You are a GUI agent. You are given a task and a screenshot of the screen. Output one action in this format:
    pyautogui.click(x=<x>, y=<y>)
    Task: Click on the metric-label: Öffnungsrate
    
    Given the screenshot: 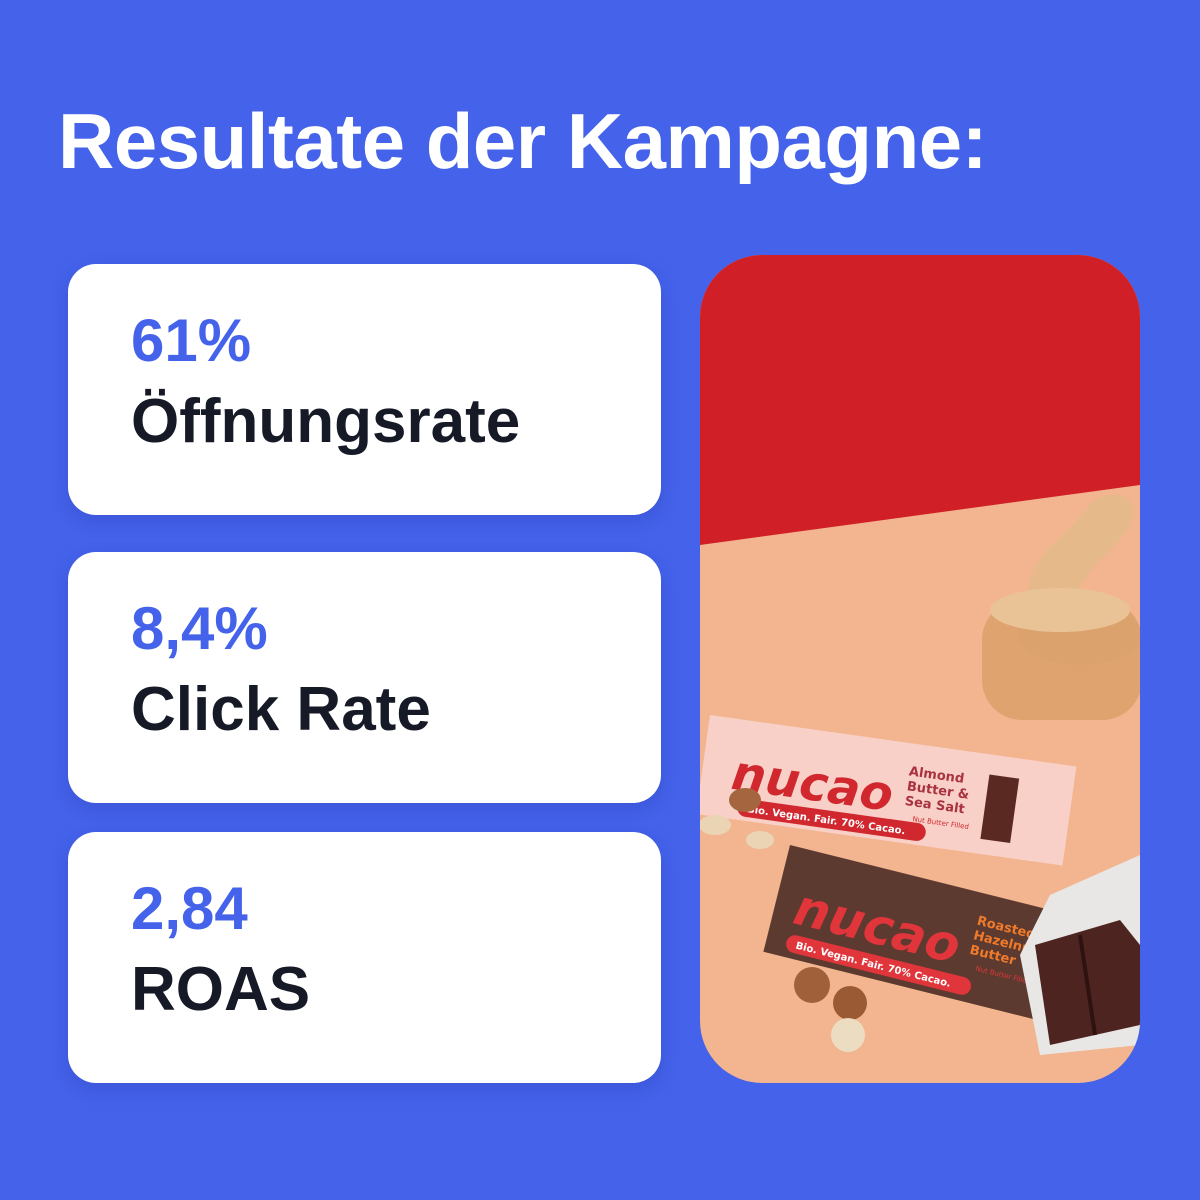 What is the action you would take?
    pyautogui.click(x=326, y=421)
    